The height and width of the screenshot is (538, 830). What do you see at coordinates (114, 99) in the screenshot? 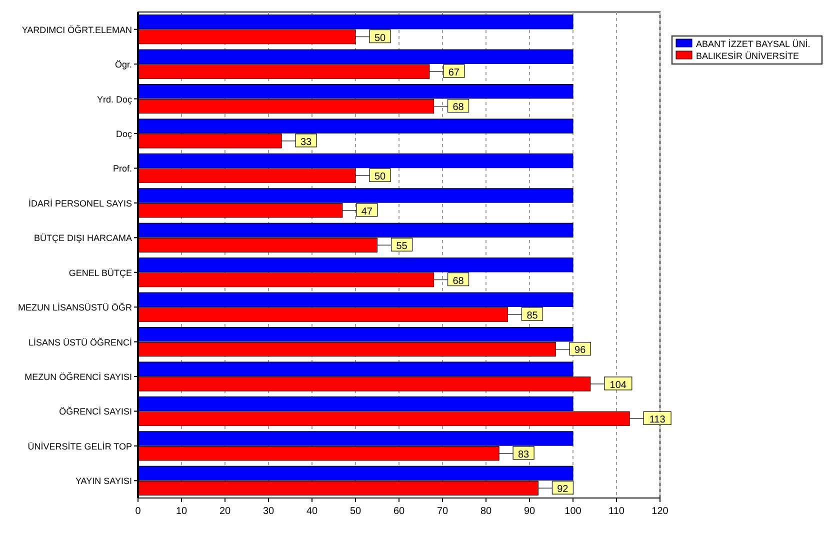
I see `y-tick-label: Yrd. Doç` at bounding box center [114, 99].